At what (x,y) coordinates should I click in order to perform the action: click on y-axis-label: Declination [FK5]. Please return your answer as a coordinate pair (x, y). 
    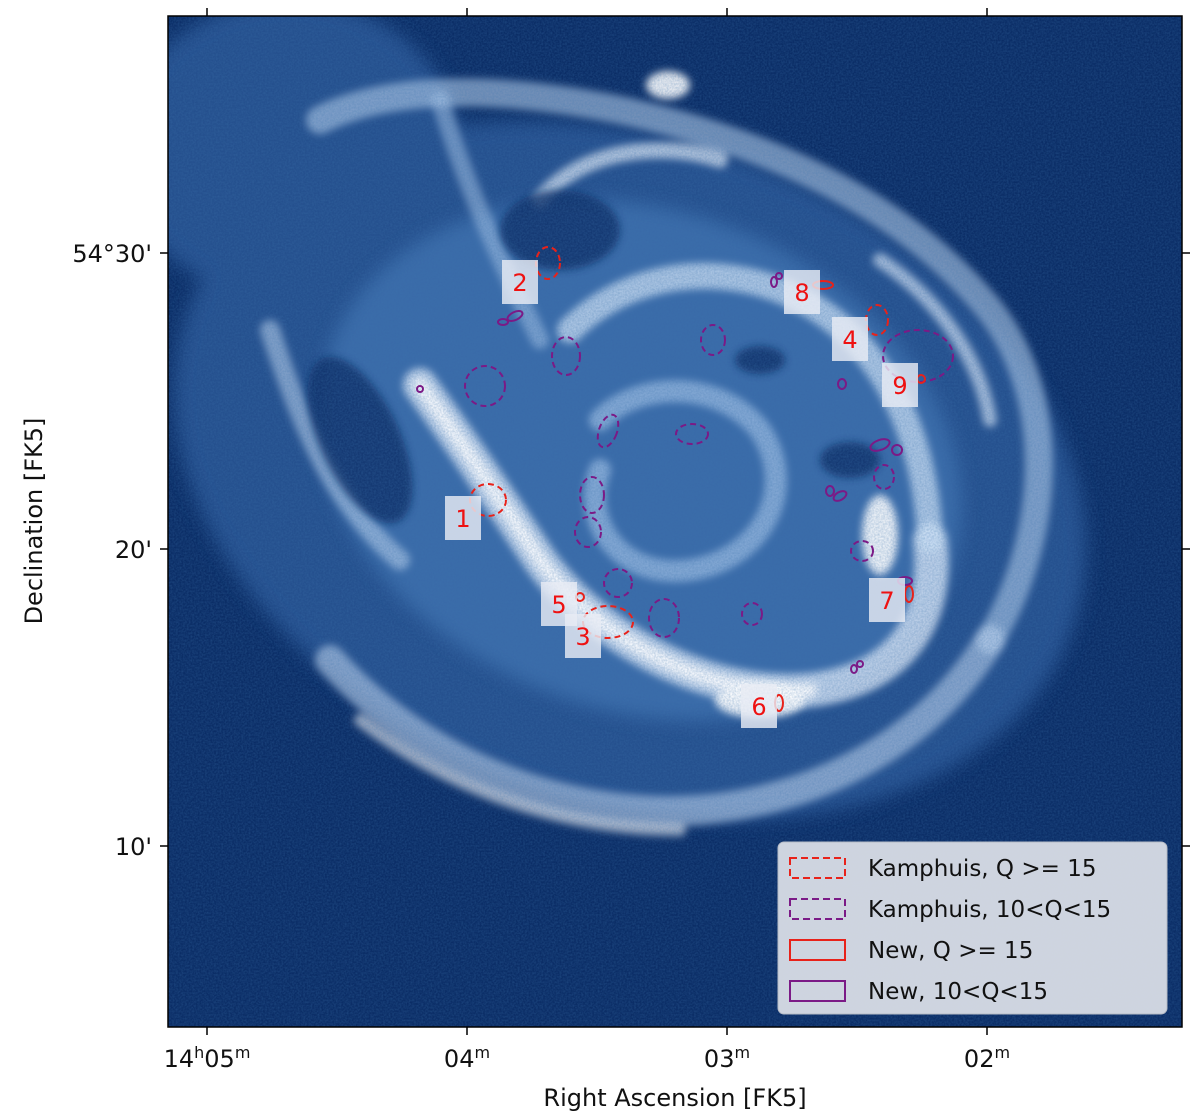
    Looking at the image, I should click on (34, 521).